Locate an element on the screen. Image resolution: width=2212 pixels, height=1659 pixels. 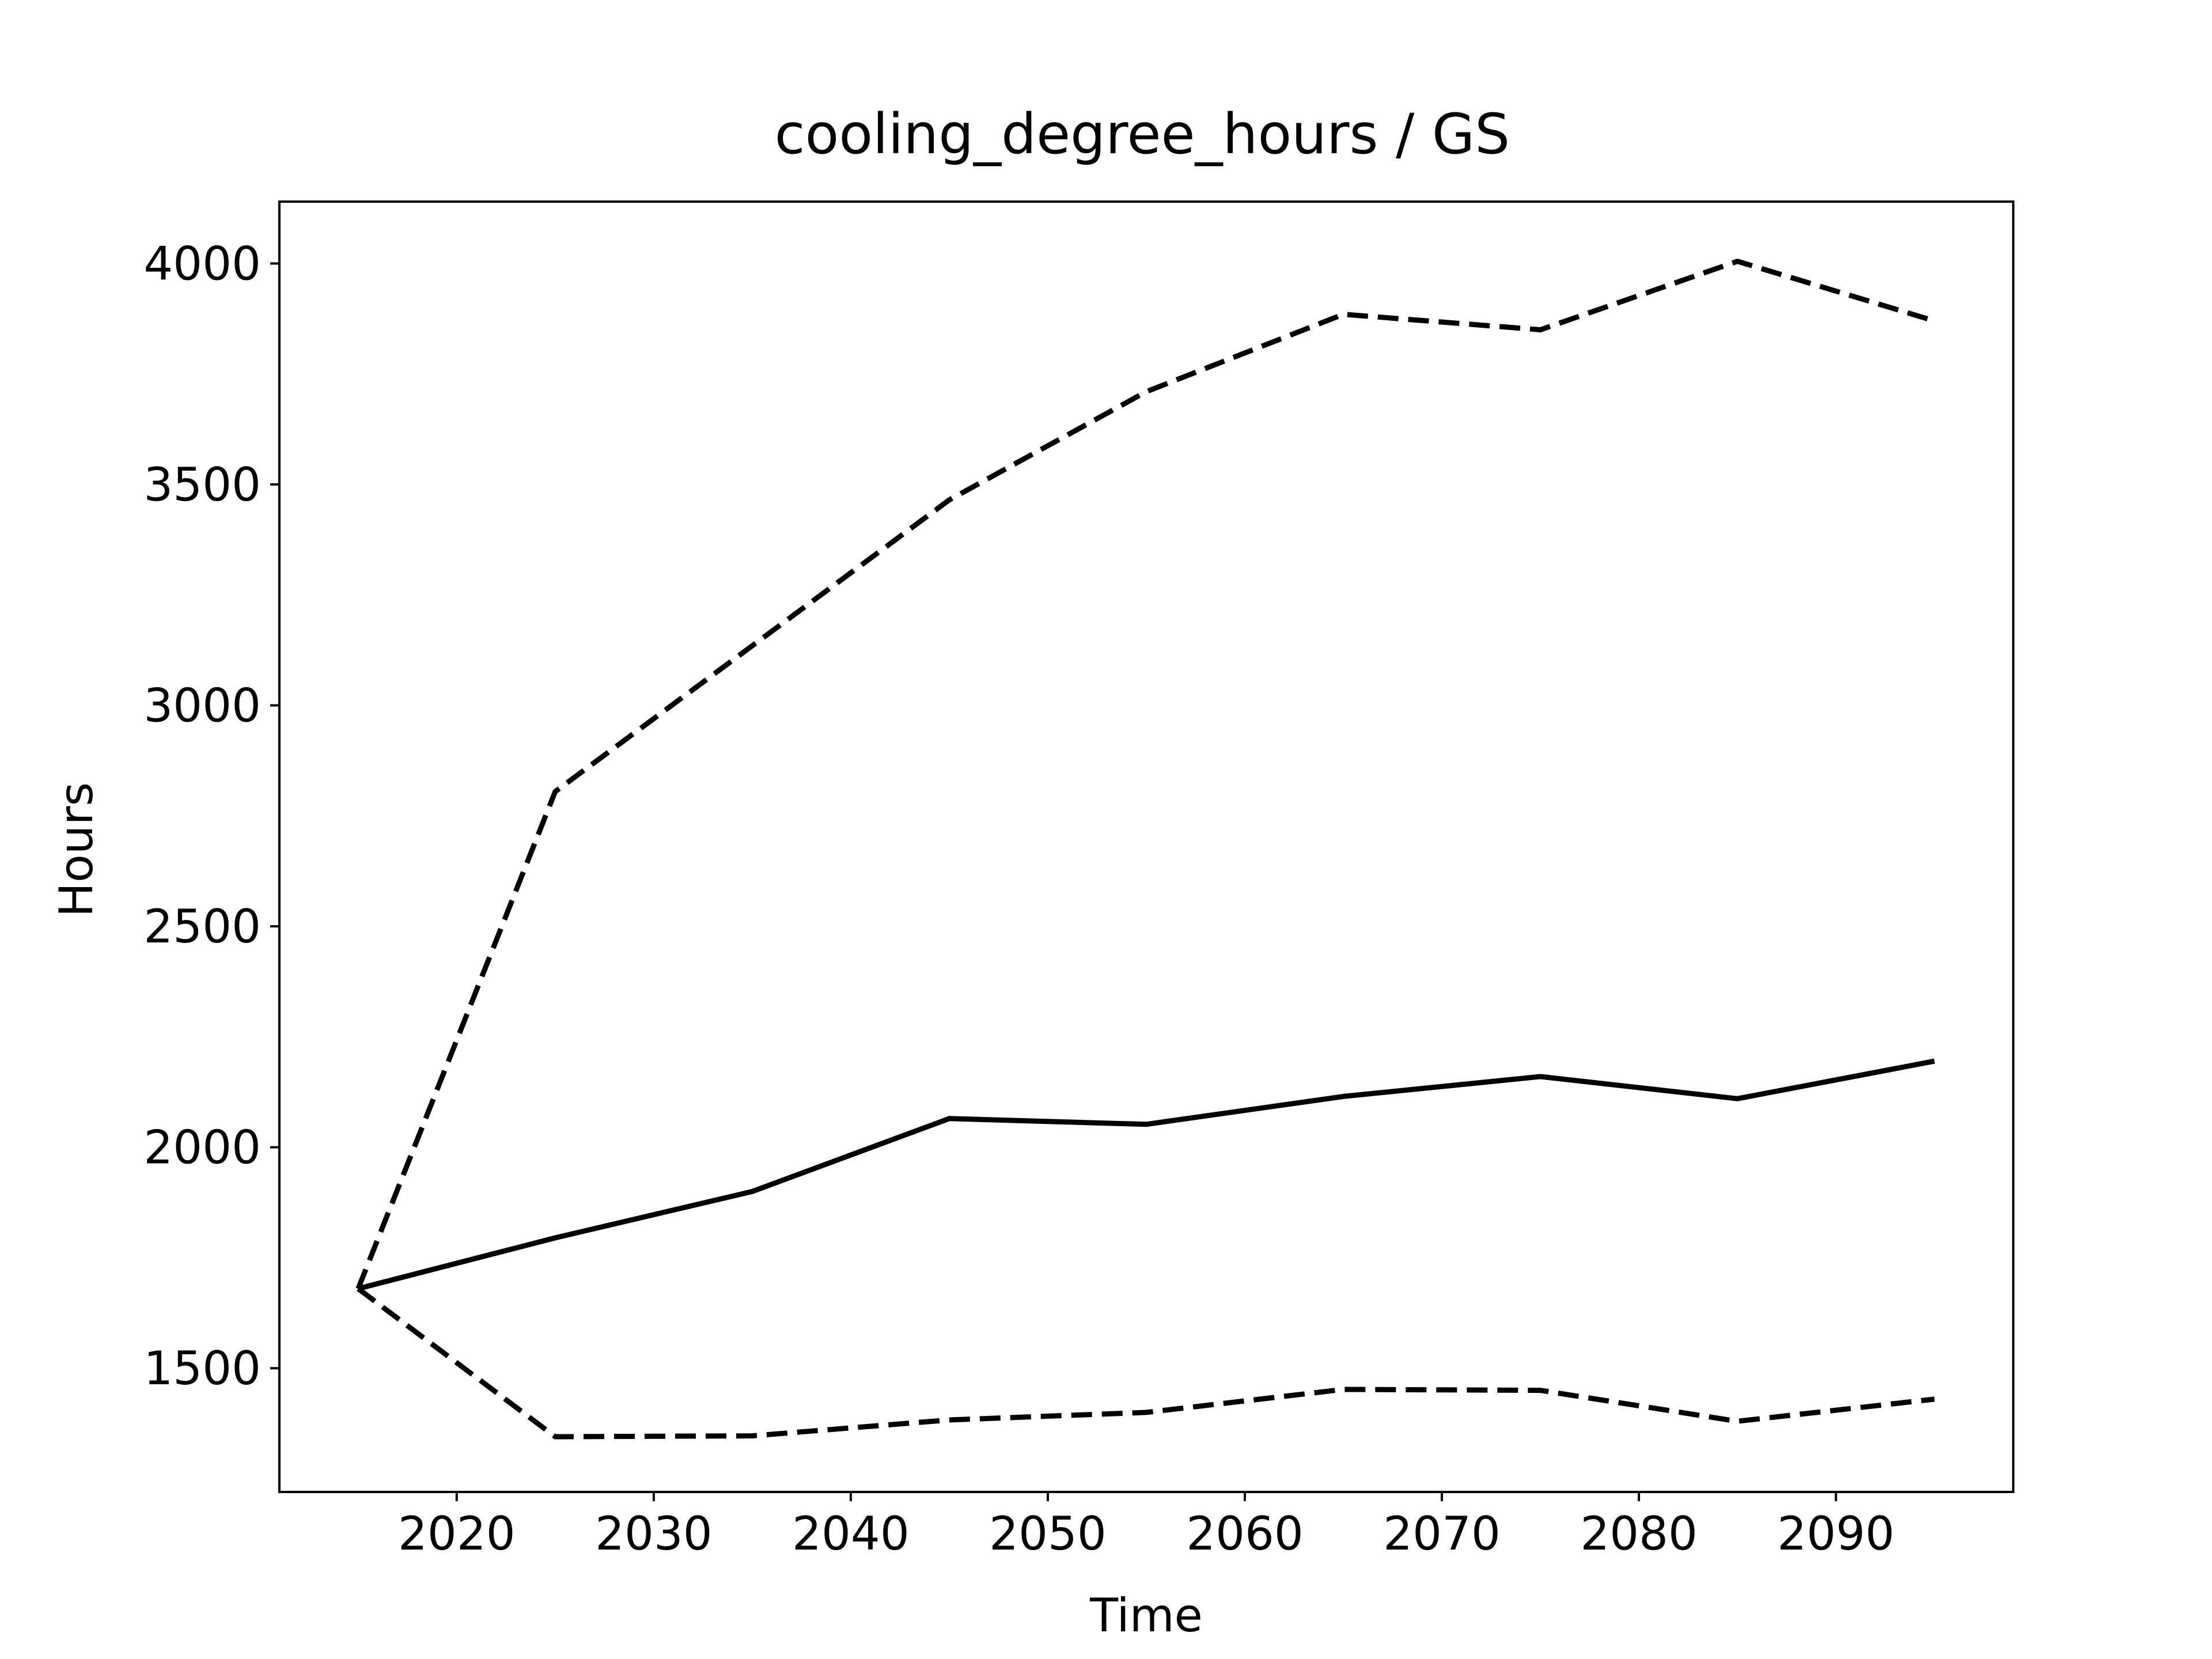
x-tick-label: 2030 is located at coordinates (654, 1533).